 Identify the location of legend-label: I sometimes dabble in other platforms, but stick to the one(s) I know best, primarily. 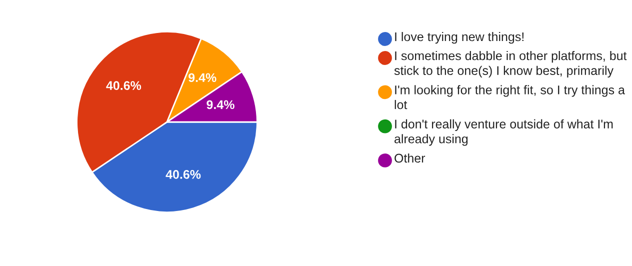
(510, 64).